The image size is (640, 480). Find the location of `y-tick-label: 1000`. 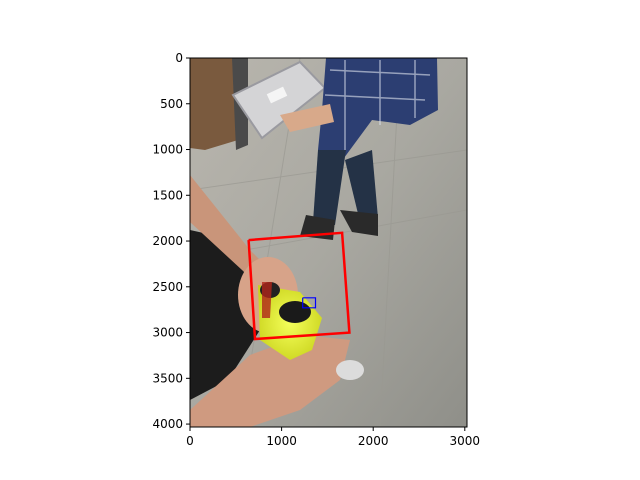

y-tick-label: 1000 is located at coordinates (167, 150).